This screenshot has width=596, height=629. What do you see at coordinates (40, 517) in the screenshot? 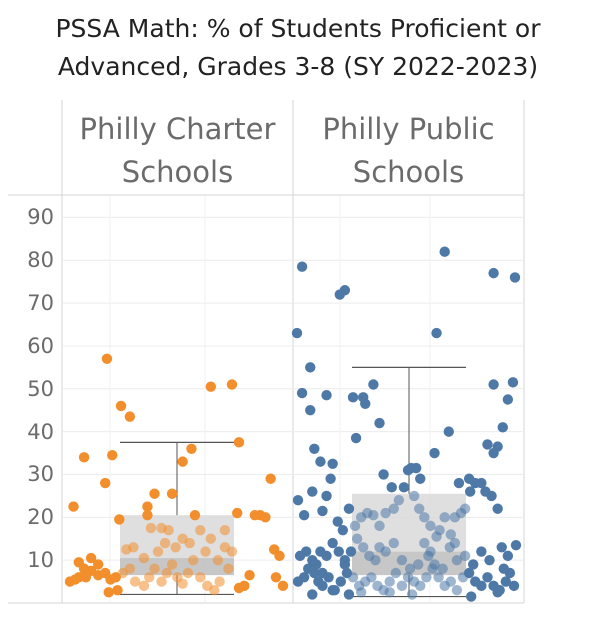
I see `y-tick-label-20: 20` at bounding box center [40, 517].